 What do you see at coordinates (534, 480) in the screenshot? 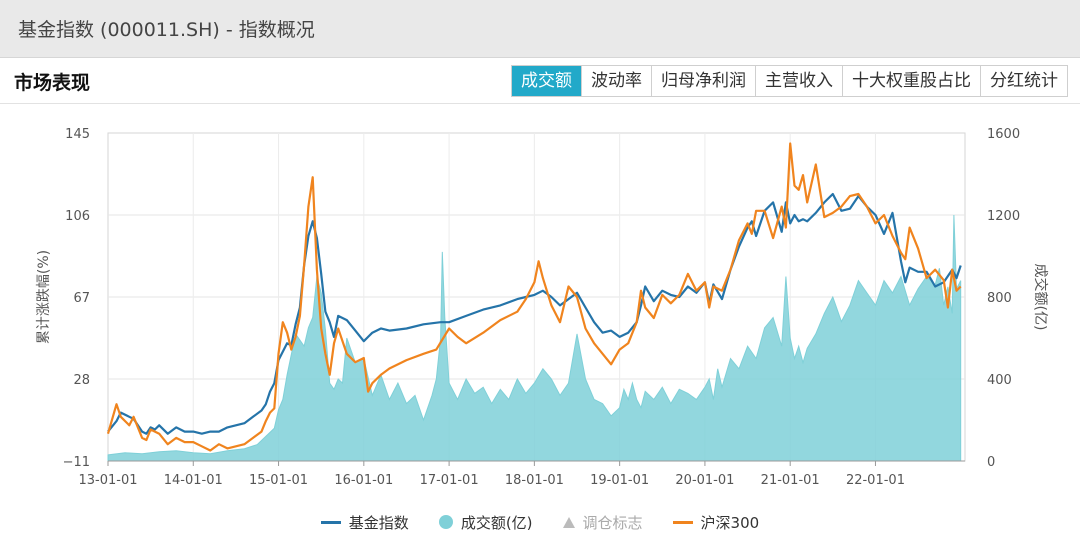
I see `x-tick-label: 18-01-01` at bounding box center [534, 480].